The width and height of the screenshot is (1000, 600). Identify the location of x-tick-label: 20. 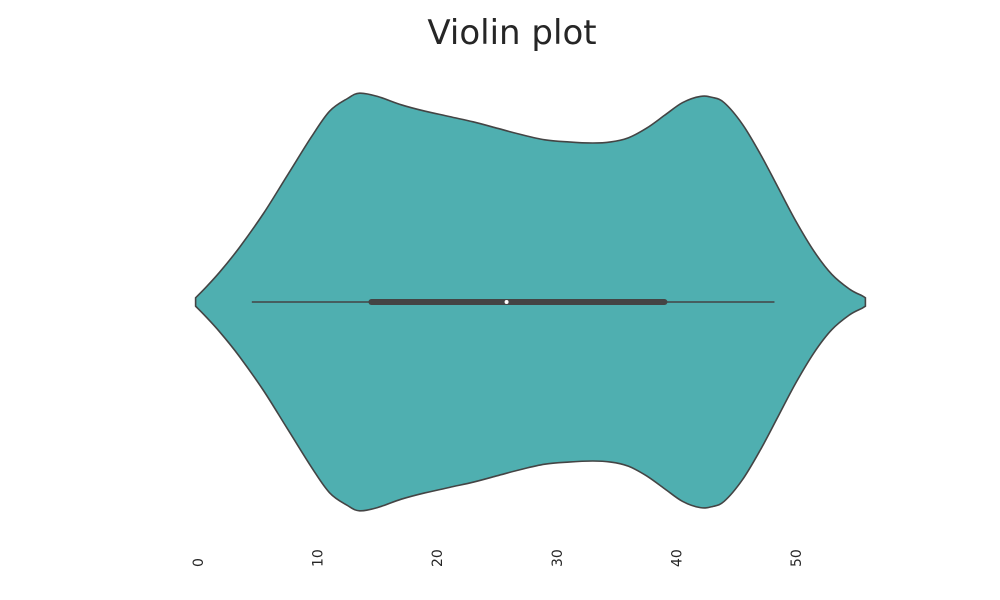
(438, 558).